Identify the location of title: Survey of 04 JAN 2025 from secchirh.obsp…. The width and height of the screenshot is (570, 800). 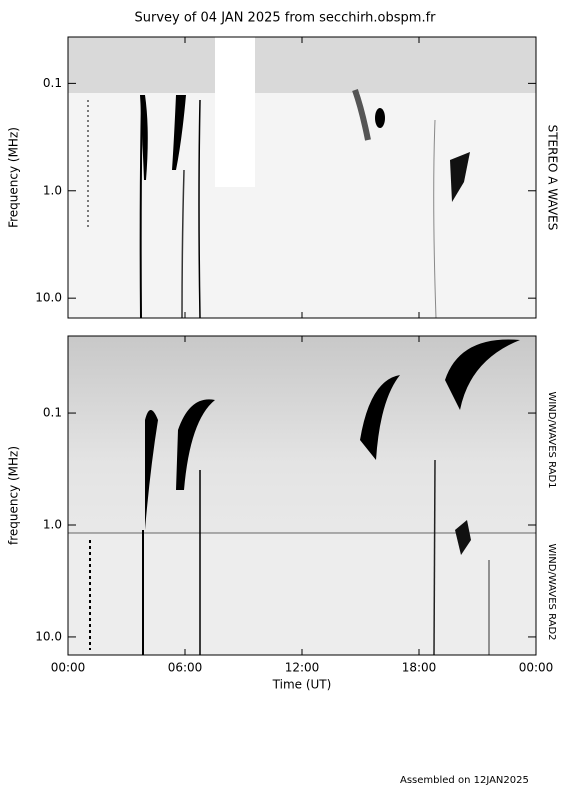
(286, 18).